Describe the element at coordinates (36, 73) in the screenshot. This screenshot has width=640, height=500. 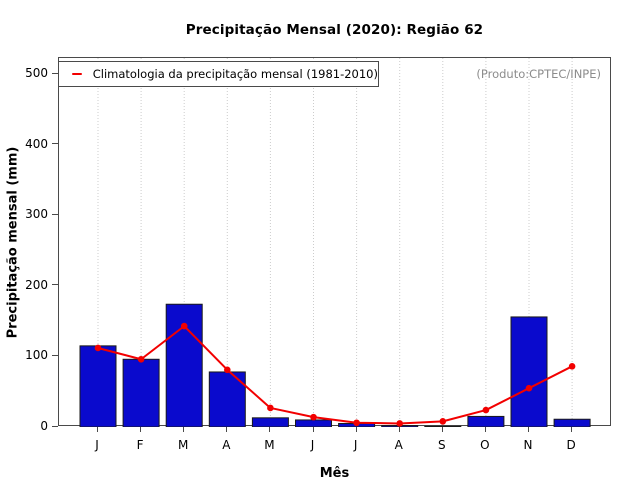
I see `y-tick-label-500: 500` at that location.